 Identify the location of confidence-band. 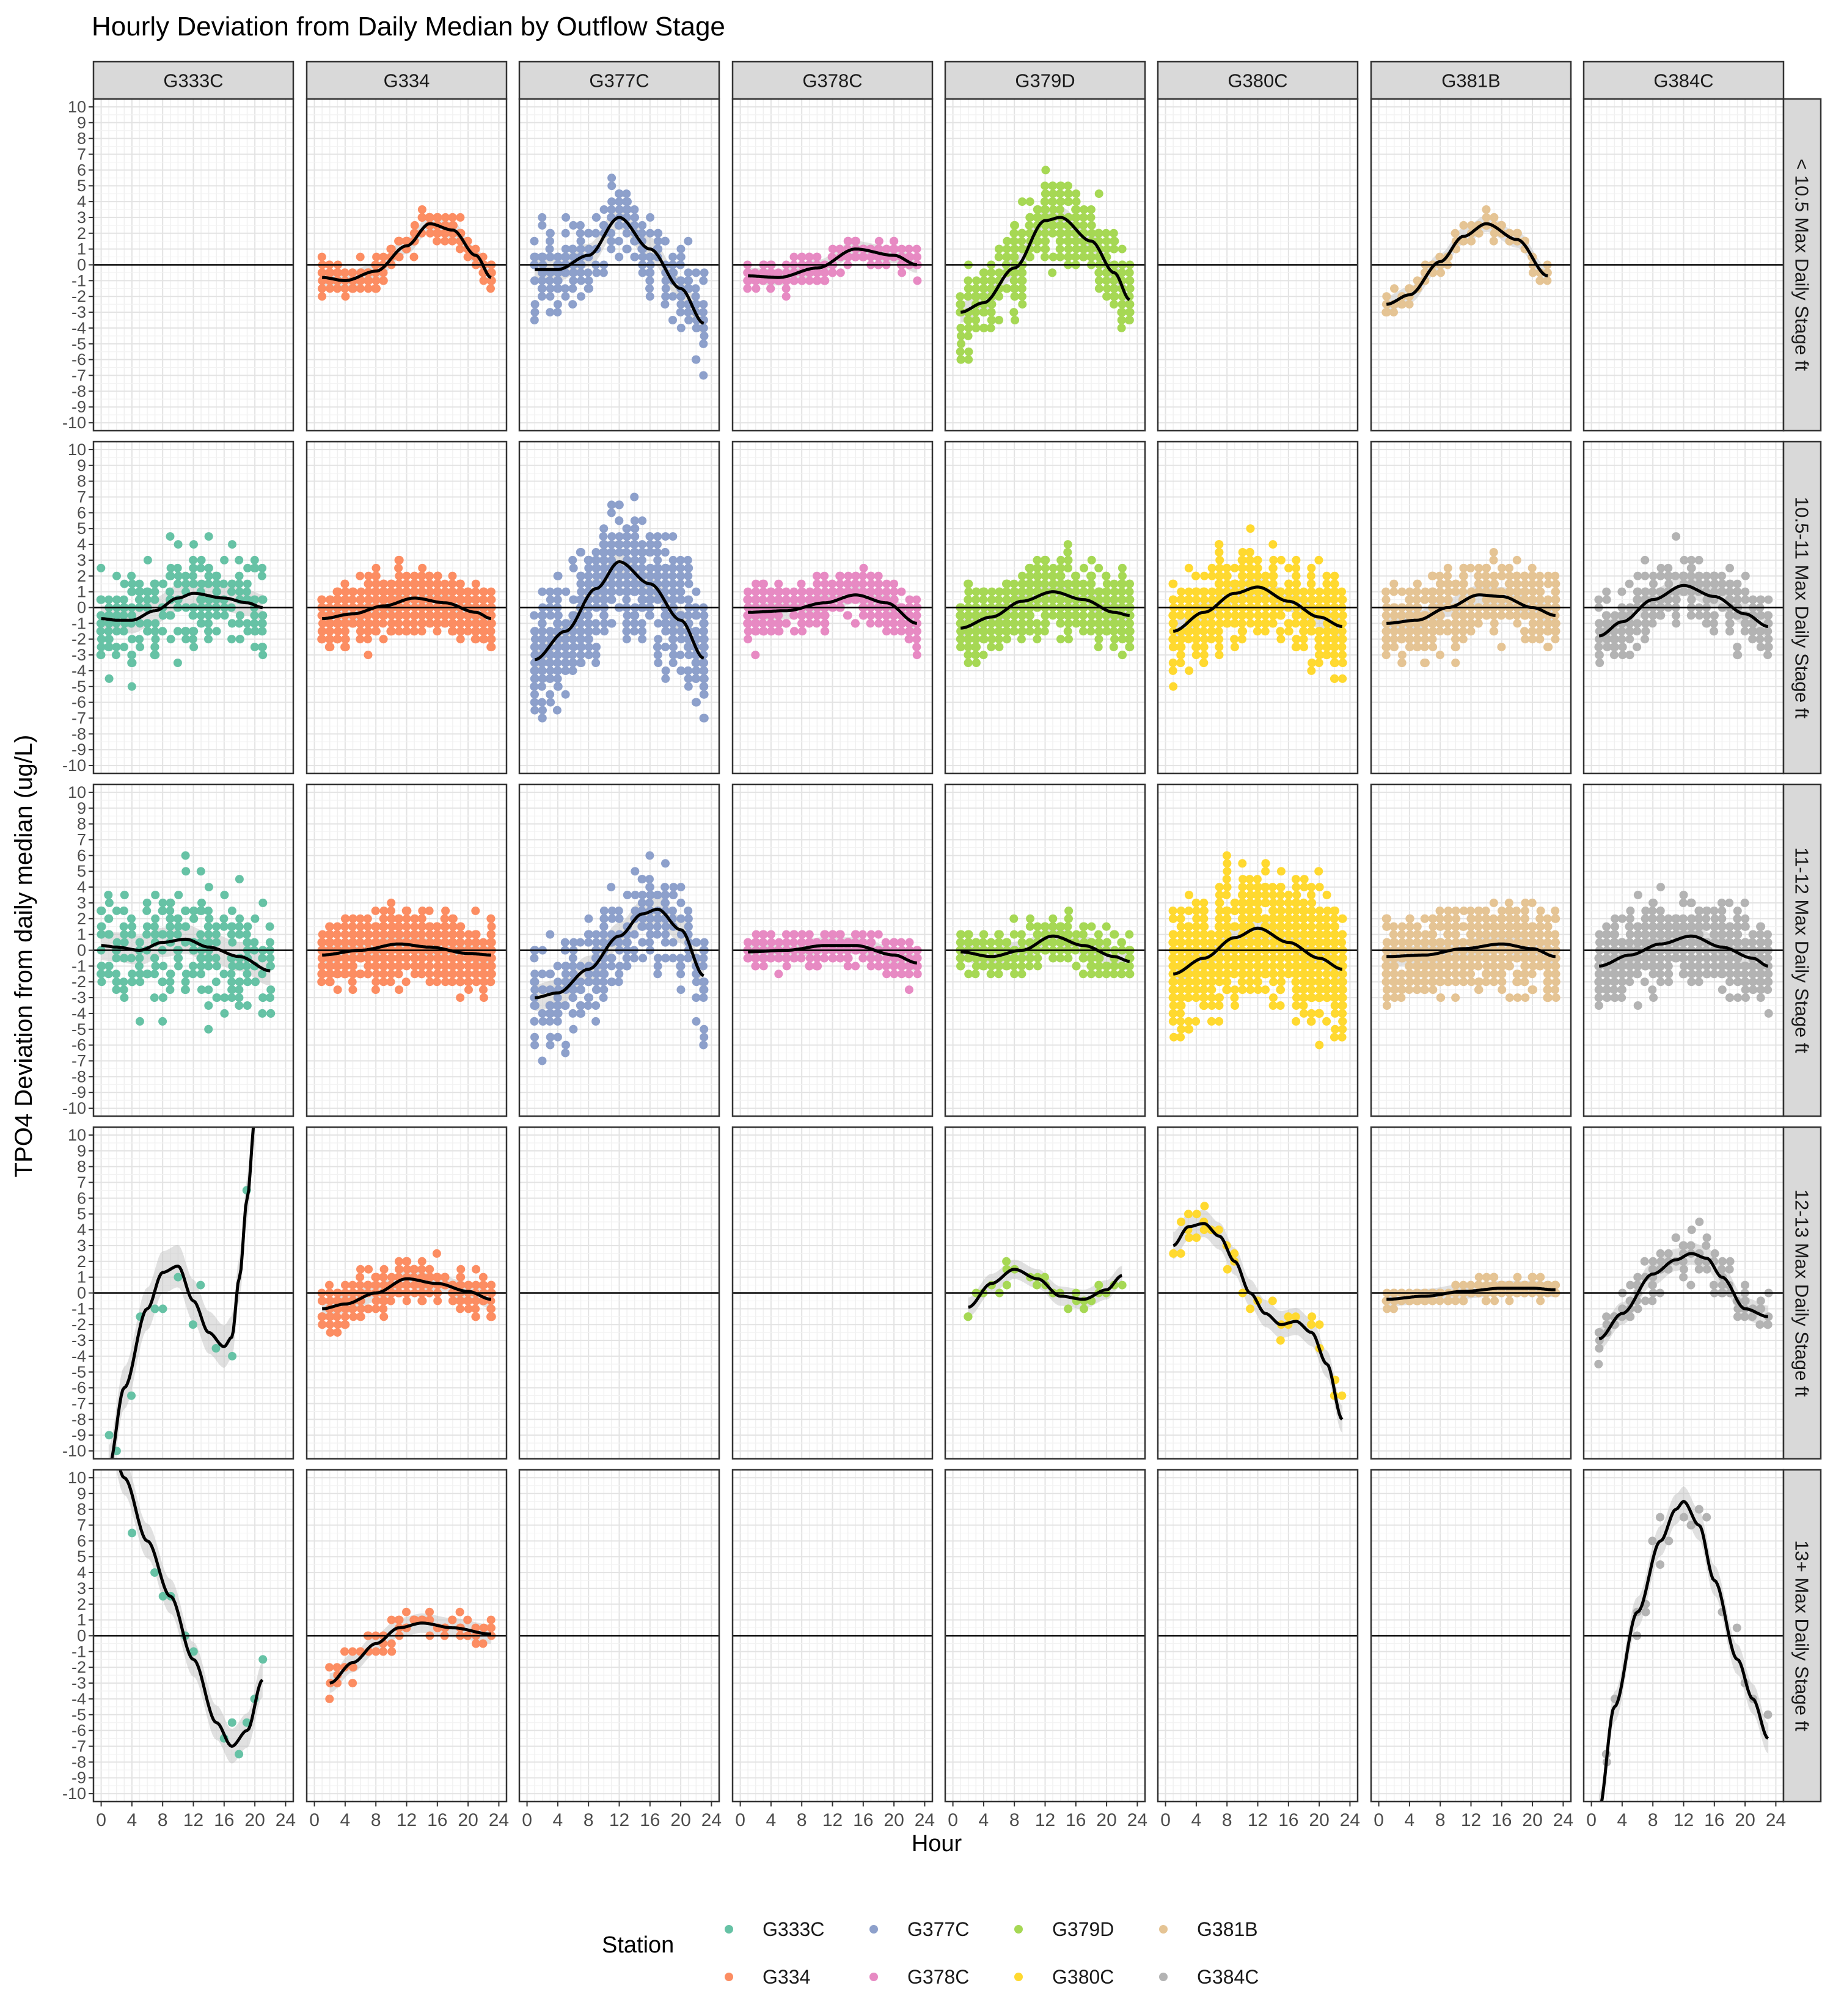
(1045, 265).